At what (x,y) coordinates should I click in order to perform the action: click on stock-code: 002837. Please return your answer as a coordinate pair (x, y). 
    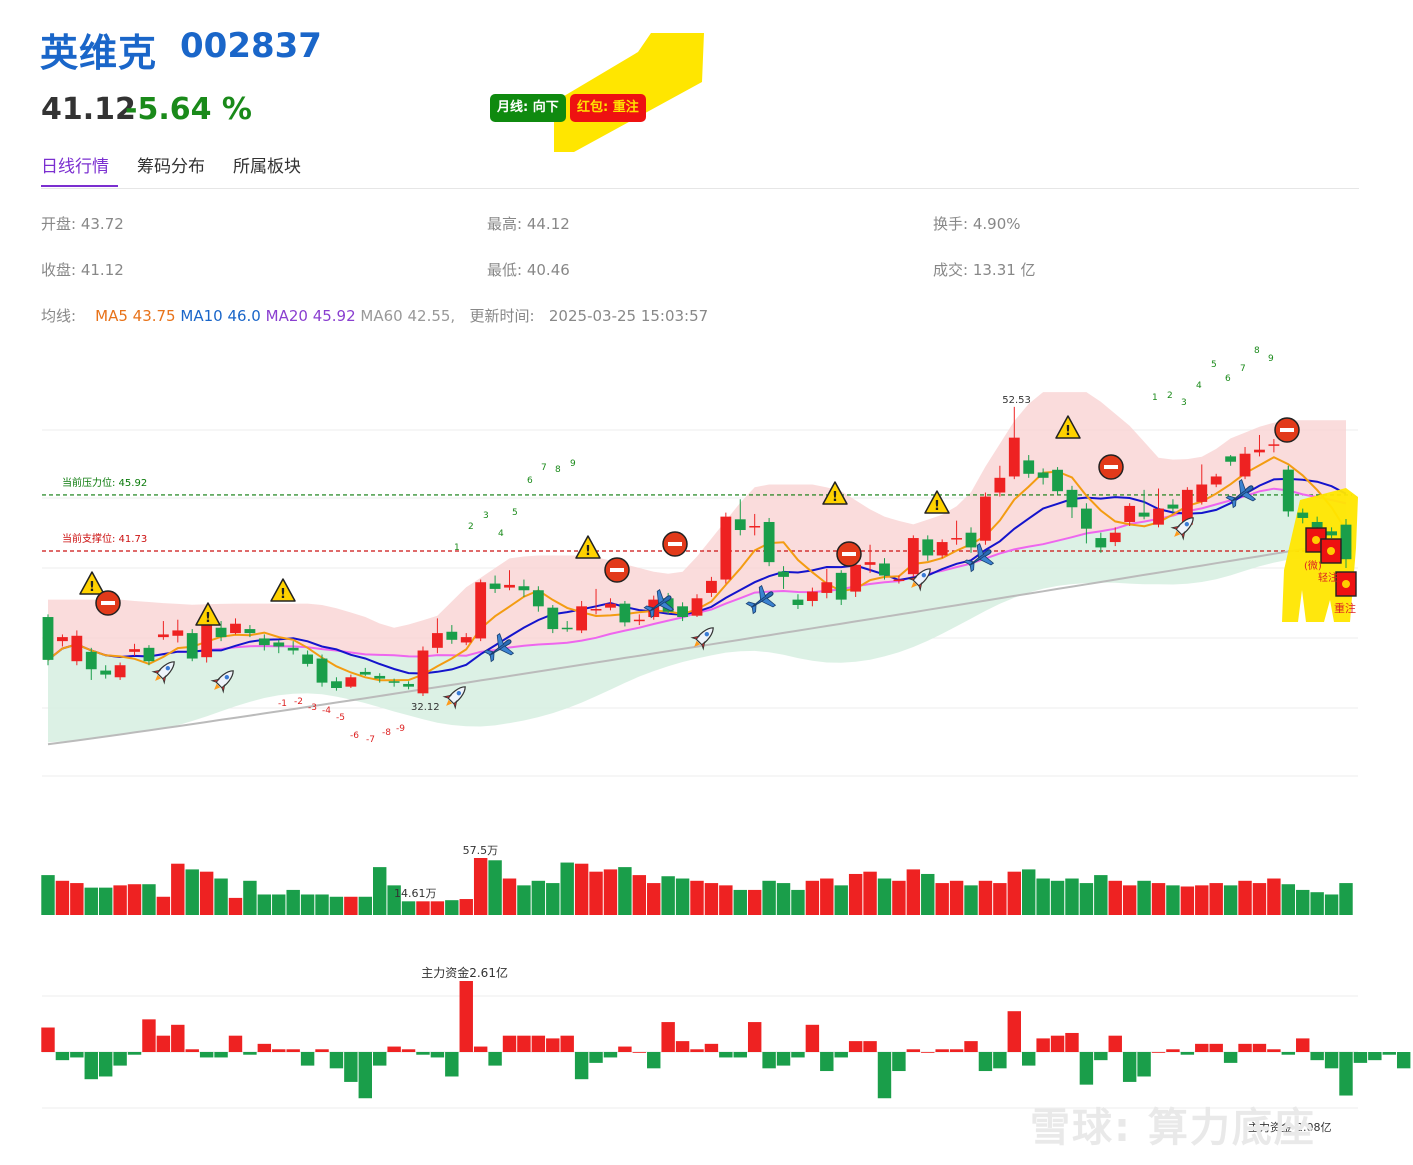
    Looking at the image, I should click on (251, 46).